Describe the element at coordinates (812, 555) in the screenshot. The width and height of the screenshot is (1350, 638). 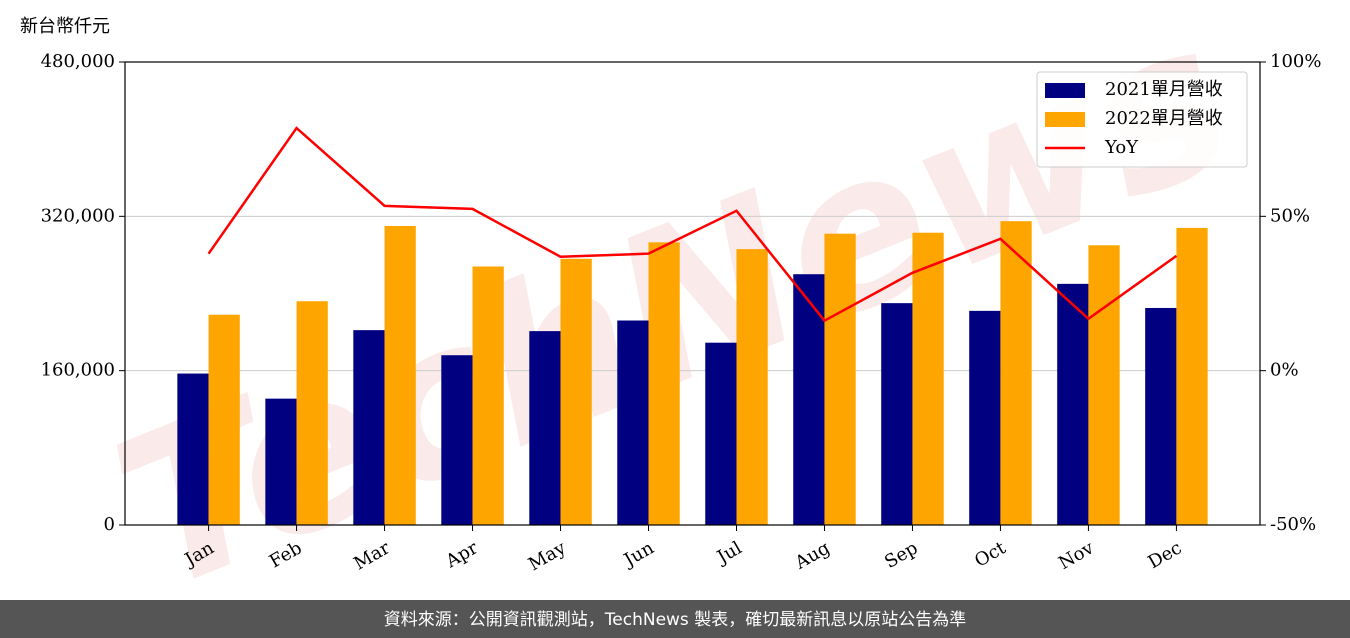
I see `x-tick-label: Aug` at that location.